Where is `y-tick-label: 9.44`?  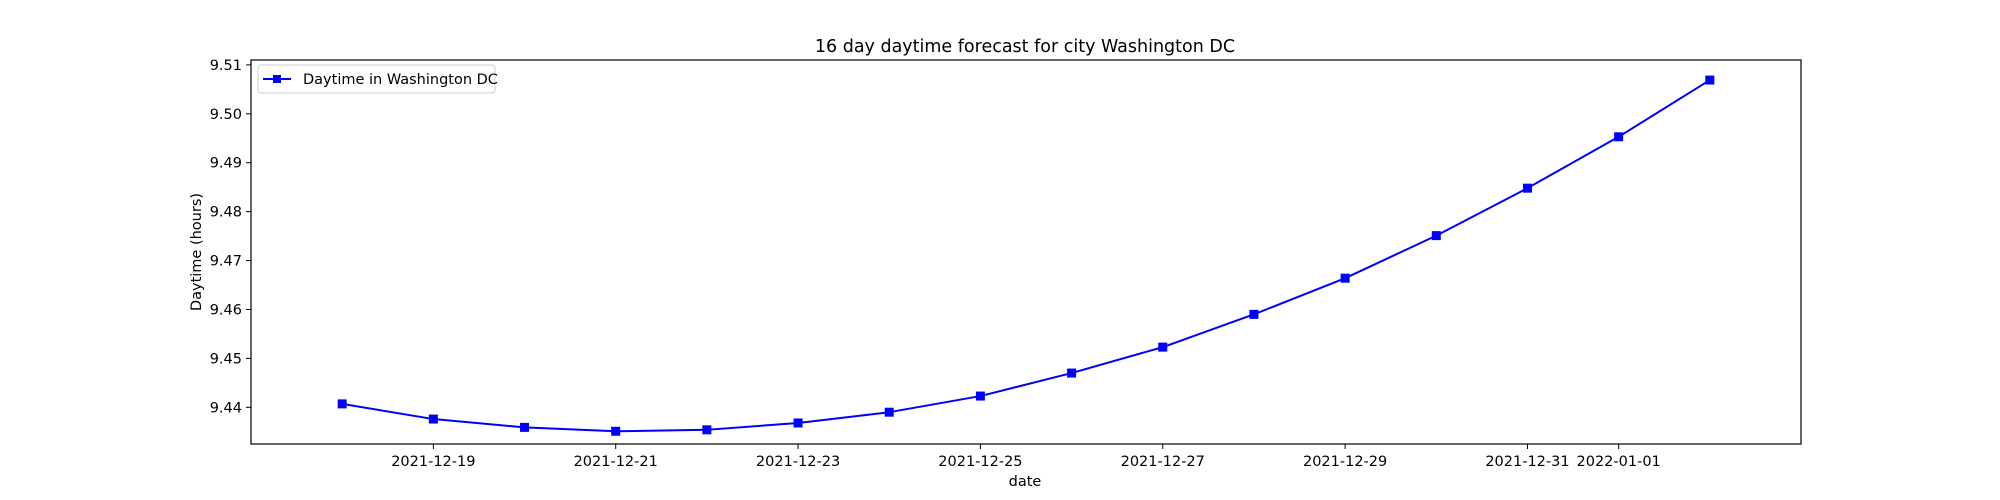
y-tick-label: 9.44 is located at coordinates (226, 408).